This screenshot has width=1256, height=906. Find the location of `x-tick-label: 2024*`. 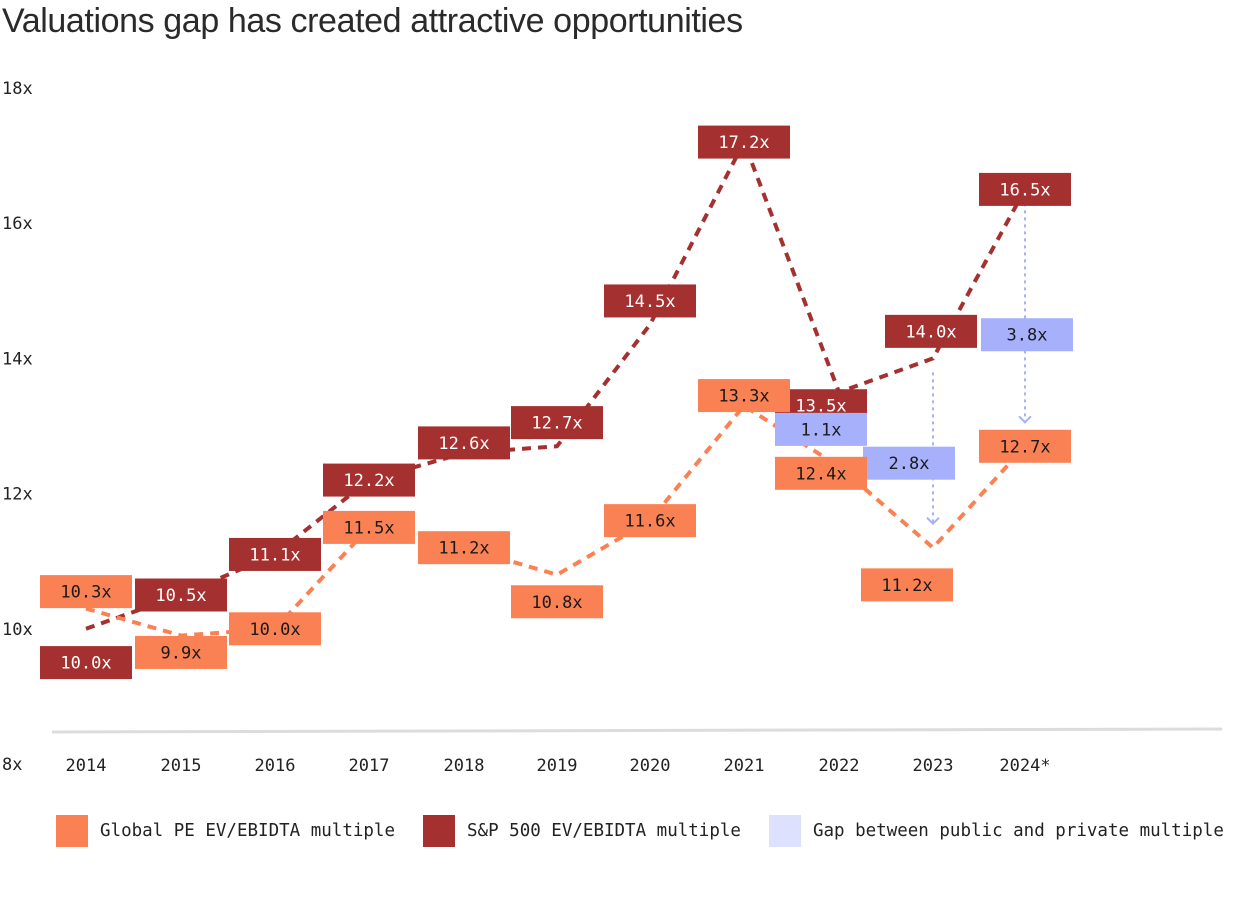

x-tick-label: 2024* is located at coordinates (1024, 766).